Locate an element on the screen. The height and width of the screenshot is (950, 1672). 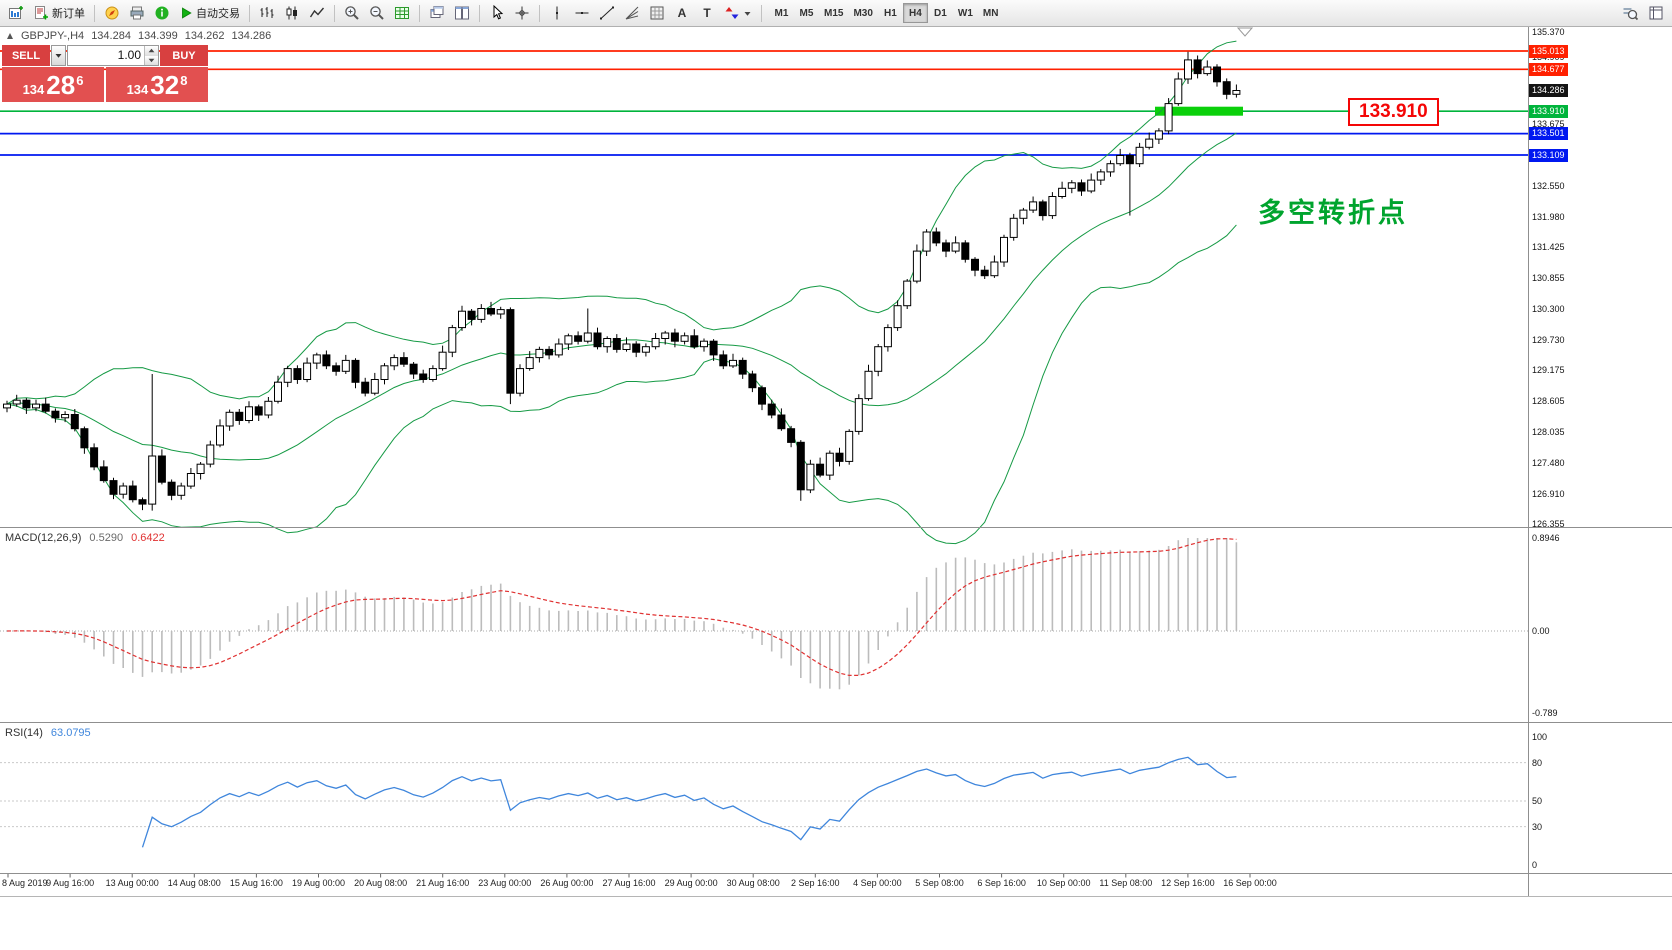
sell-price-big: 134 is located at coordinates (33, 89).